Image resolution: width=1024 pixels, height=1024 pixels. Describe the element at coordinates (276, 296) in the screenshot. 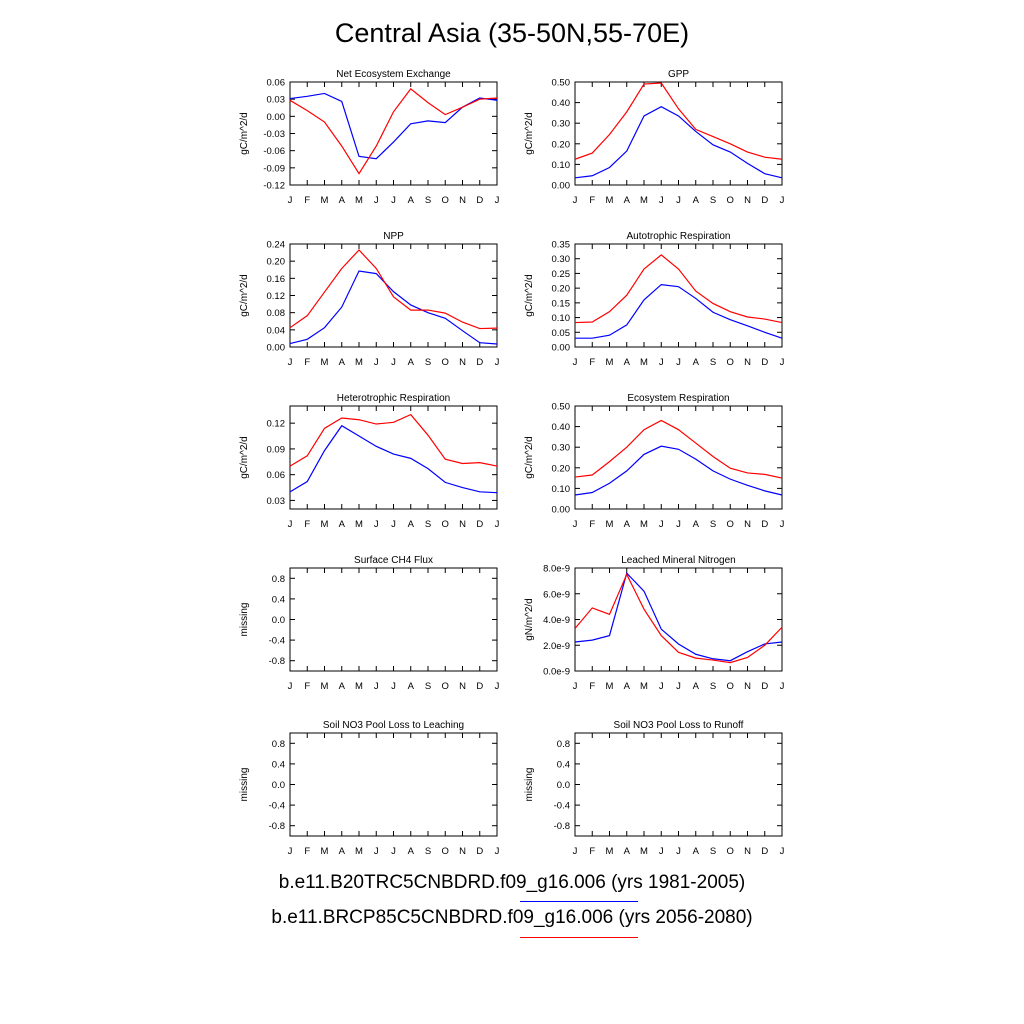

I see `y-tick-label: 0.12` at that location.